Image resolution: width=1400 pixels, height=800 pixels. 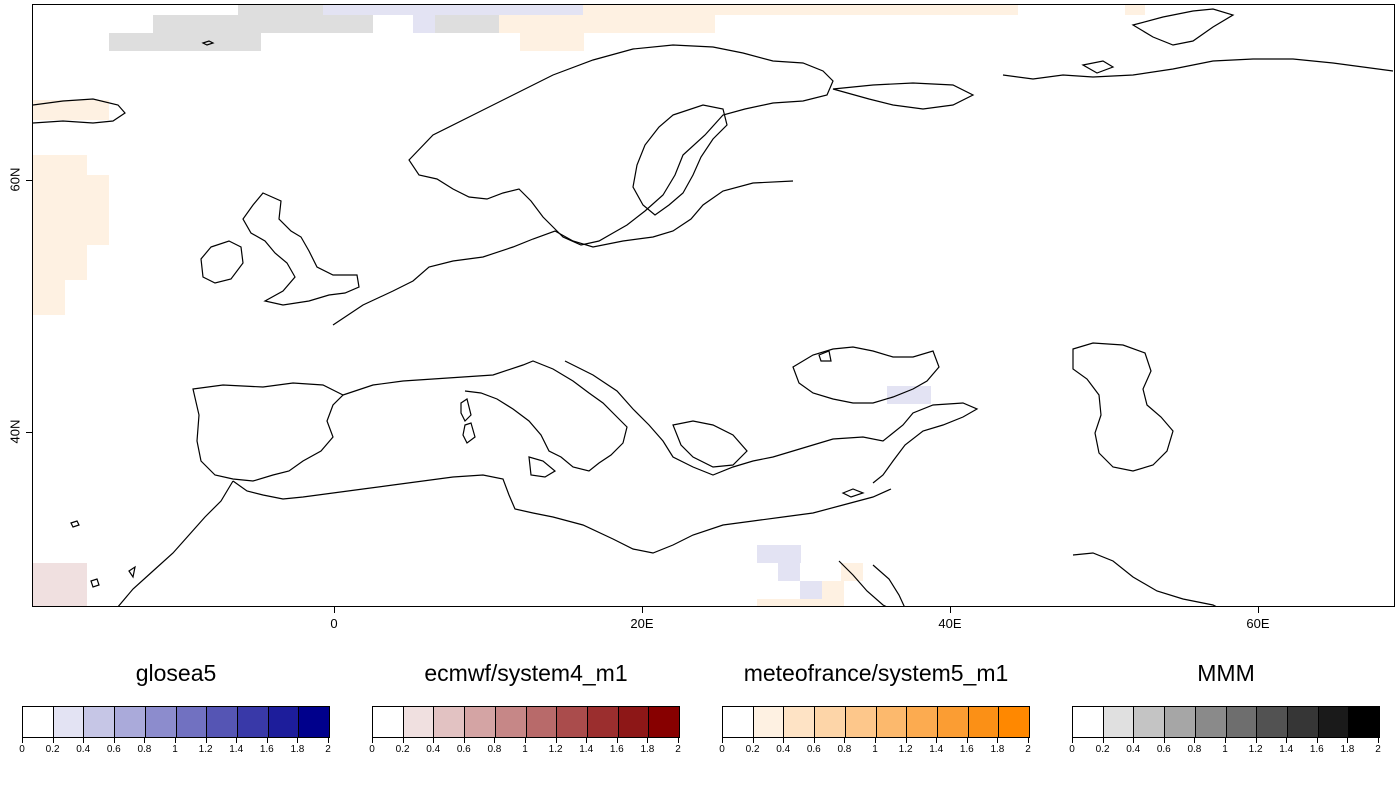 I want to click on lon-label-40e: 40E, so click(x=950, y=623).